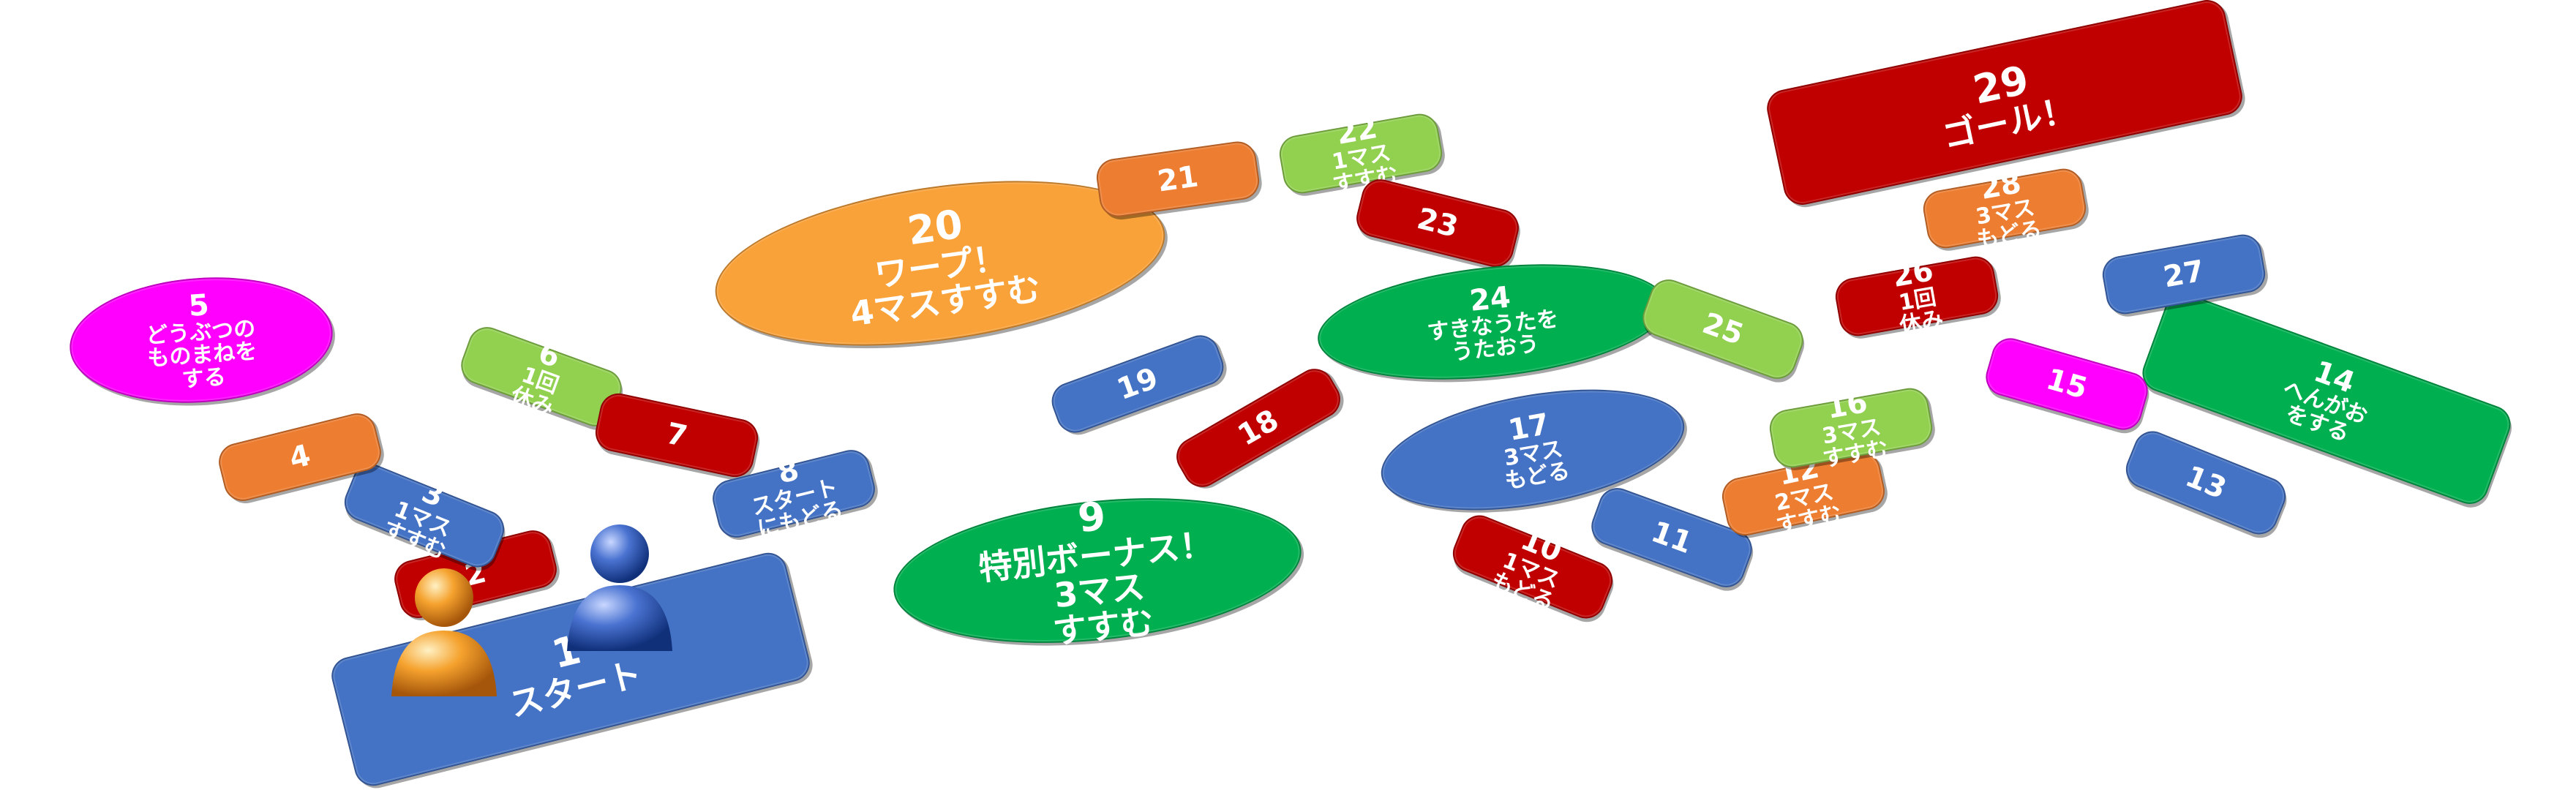 Image resolution: width=2576 pixels, height=790 pixels. I want to click on board-square-13: 13, so click(2205, 483).